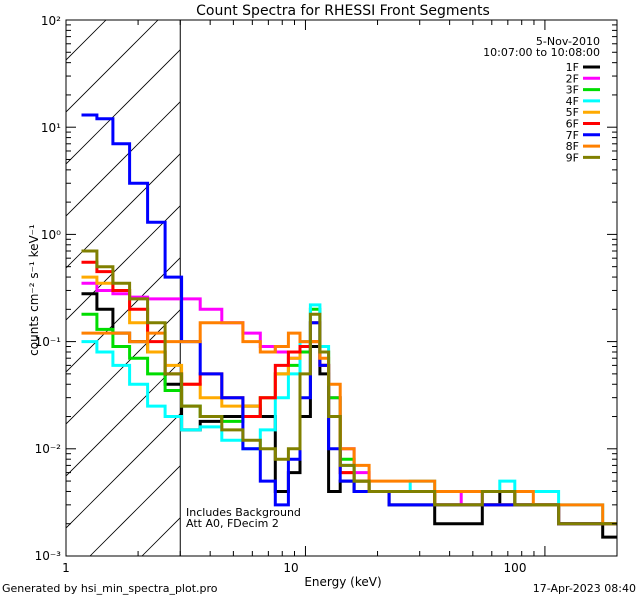 The image size is (640, 600). What do you see at coordinates (51, 21) in the screenshot?
I see `y-tick-label: 10²` at bounding box center [51, 21].